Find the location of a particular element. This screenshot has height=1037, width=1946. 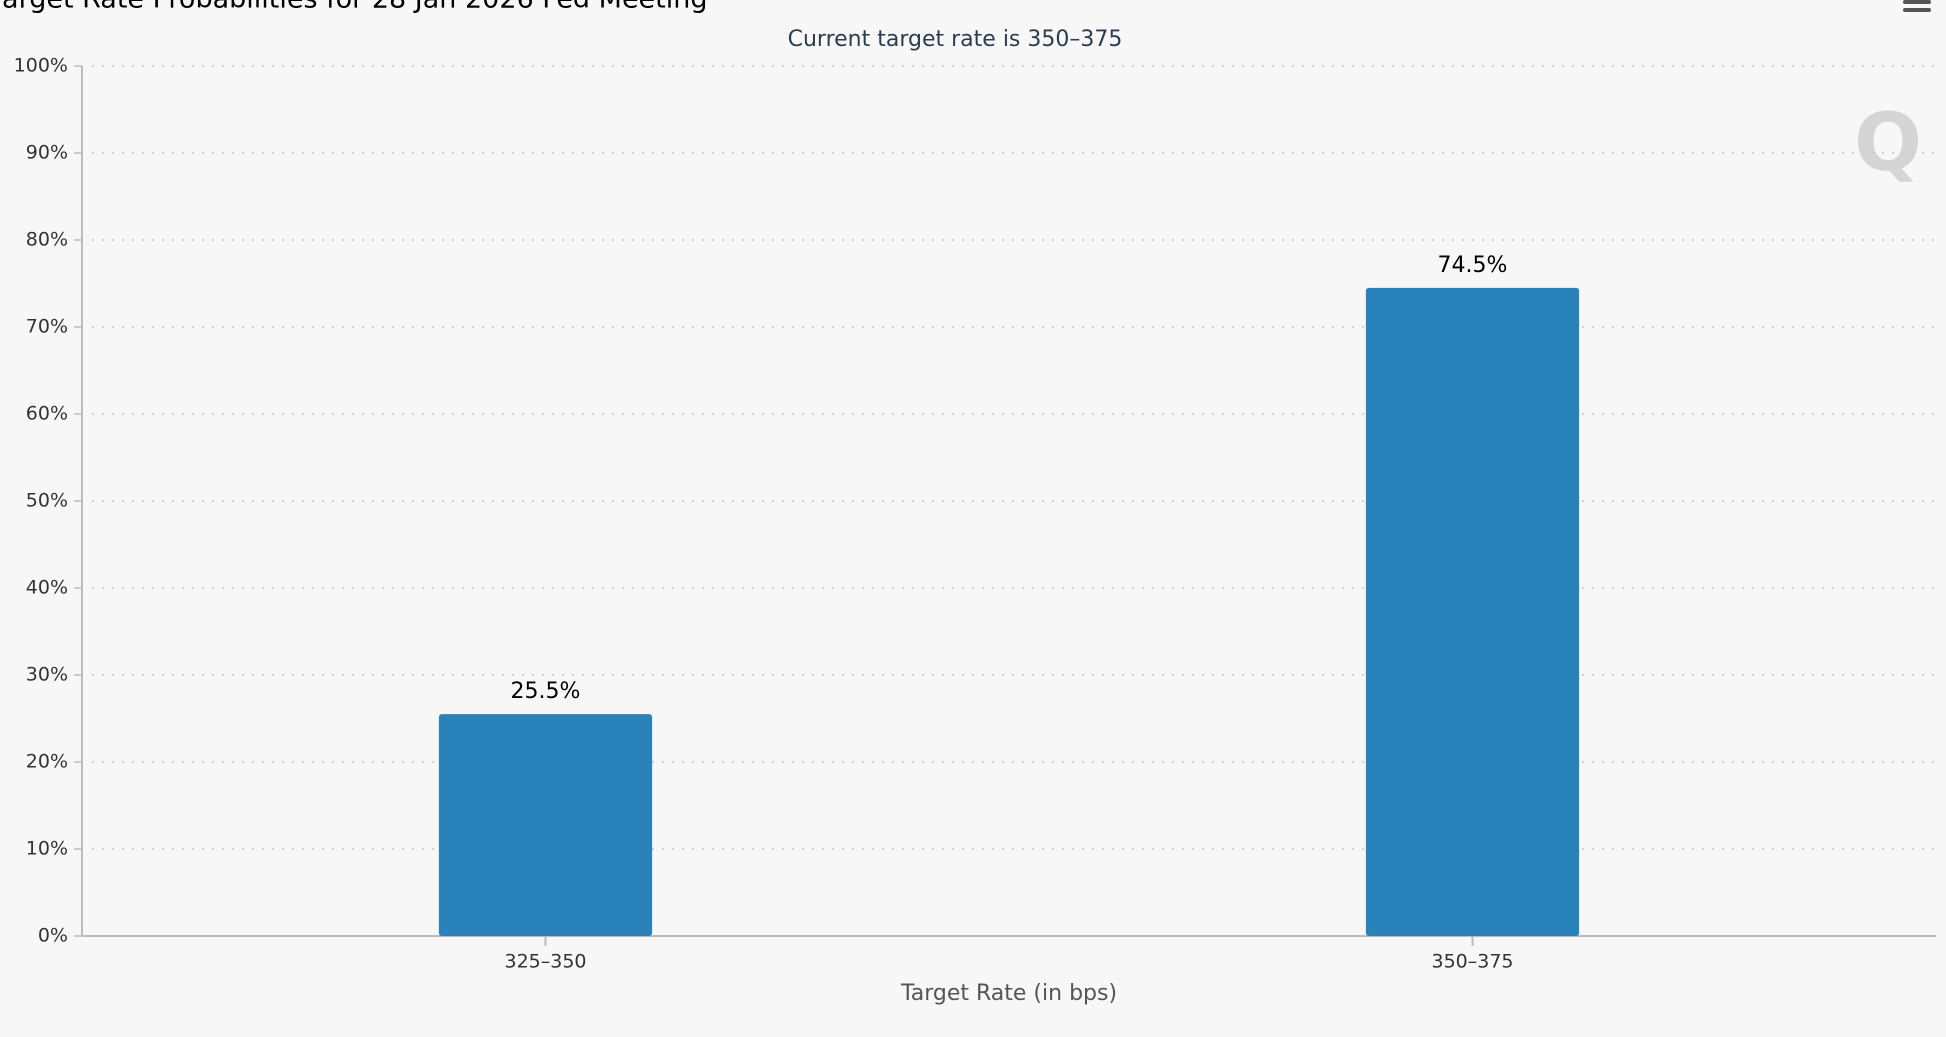

y-tick-label: 30% is located at coordinates (47, 675).